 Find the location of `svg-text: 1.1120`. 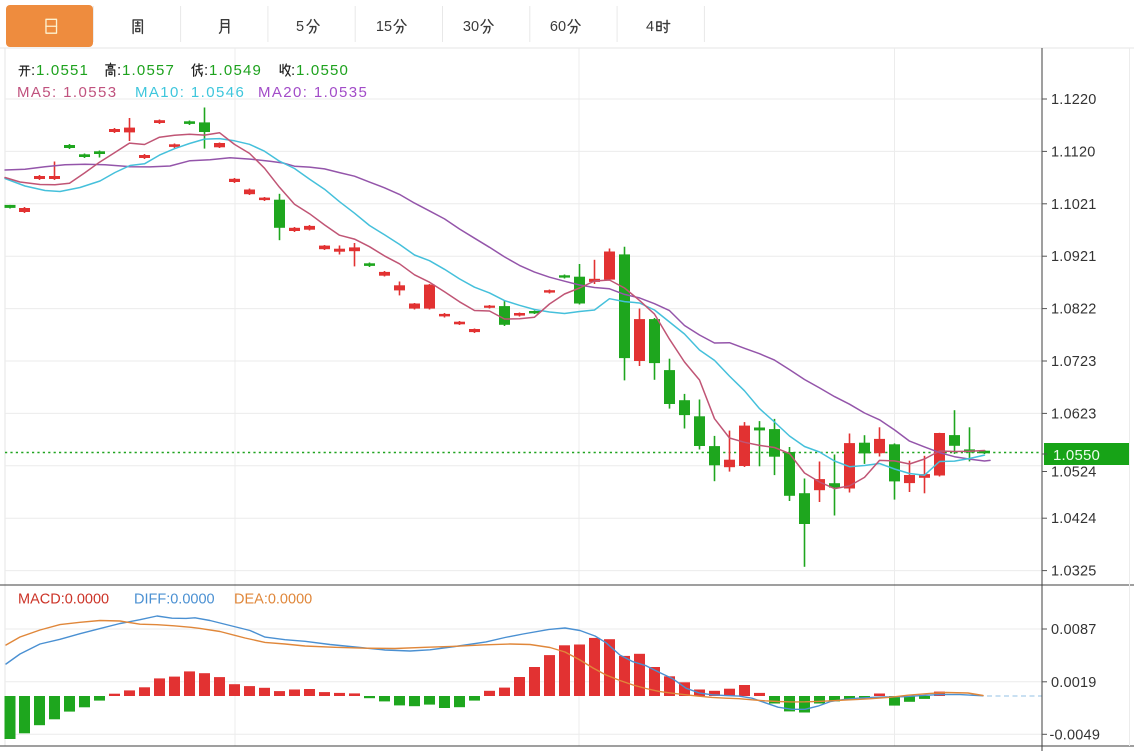

svg-text: 1.1120 is located at coordinates (1073, 152).